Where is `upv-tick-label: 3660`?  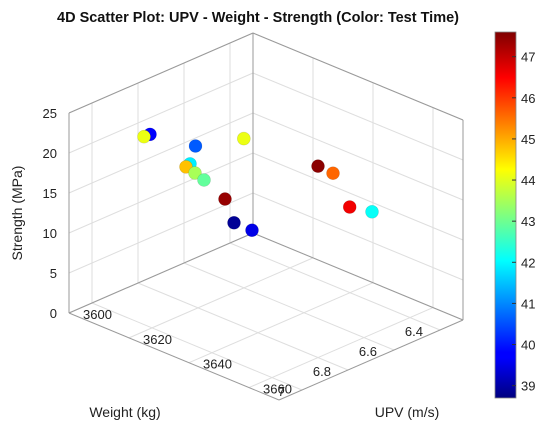
upv-tick-label: 3660 is located at coordinates (277, 389).